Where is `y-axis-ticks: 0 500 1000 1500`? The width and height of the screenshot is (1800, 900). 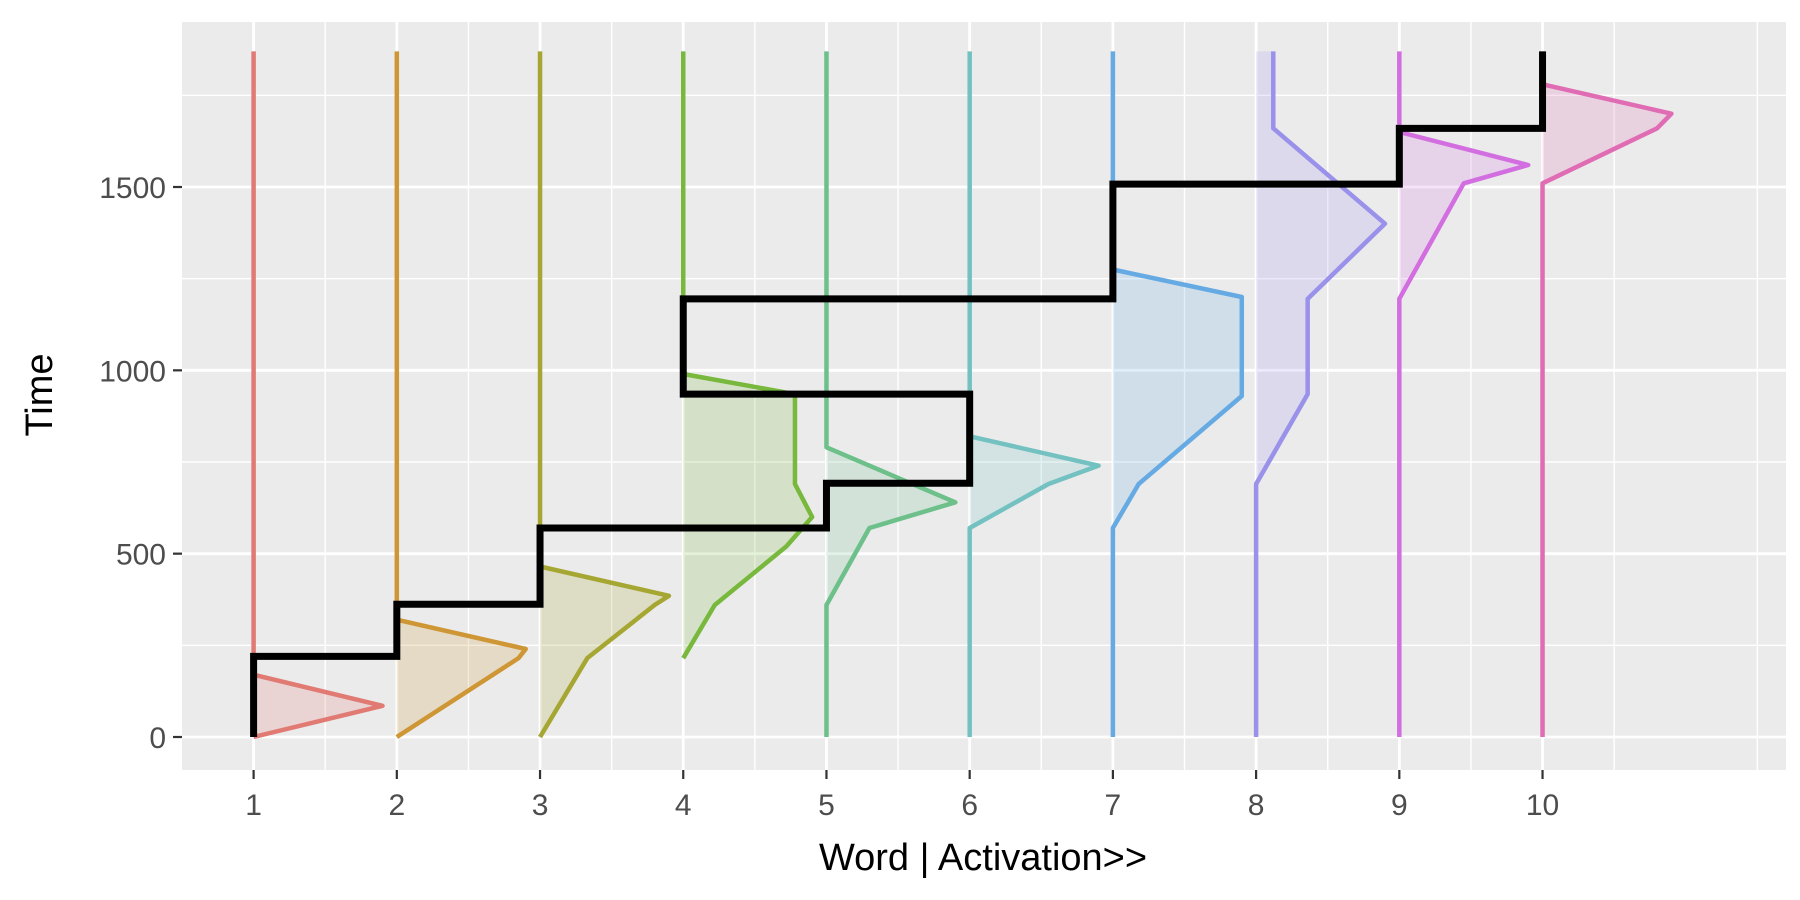
y-axis-ticks: 0 500 1000 1500 is located at coordinates (140, 463).